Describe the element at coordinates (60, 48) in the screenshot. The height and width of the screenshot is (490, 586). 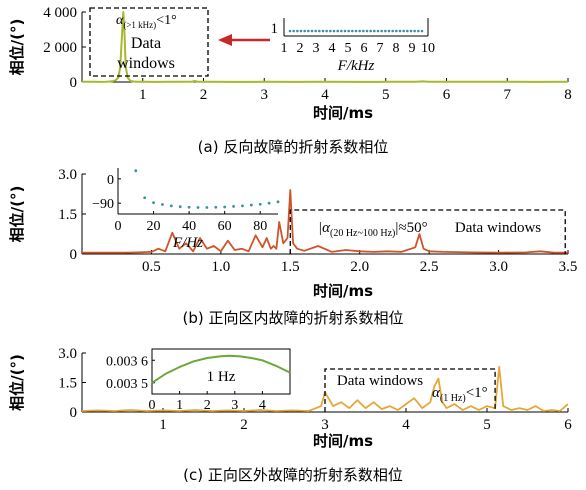
I see `y-tick-label: 2 000` at that location.